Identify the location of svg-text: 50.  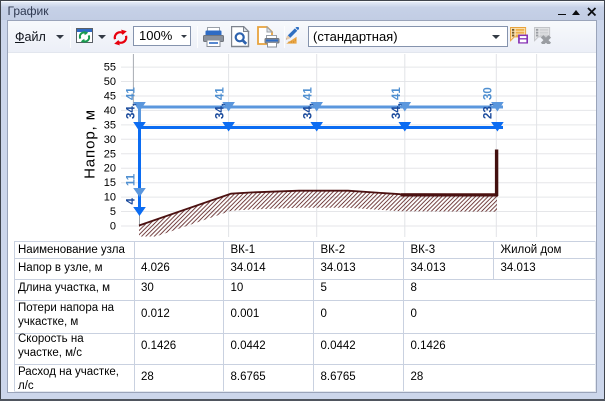
(110, 82).